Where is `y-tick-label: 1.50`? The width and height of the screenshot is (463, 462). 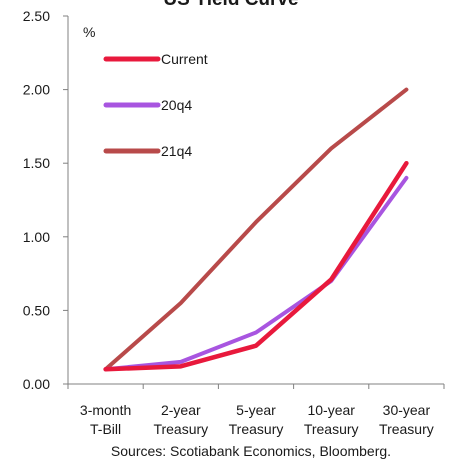
y-tick-label: 1.50 is located at coordinates (36, 163).